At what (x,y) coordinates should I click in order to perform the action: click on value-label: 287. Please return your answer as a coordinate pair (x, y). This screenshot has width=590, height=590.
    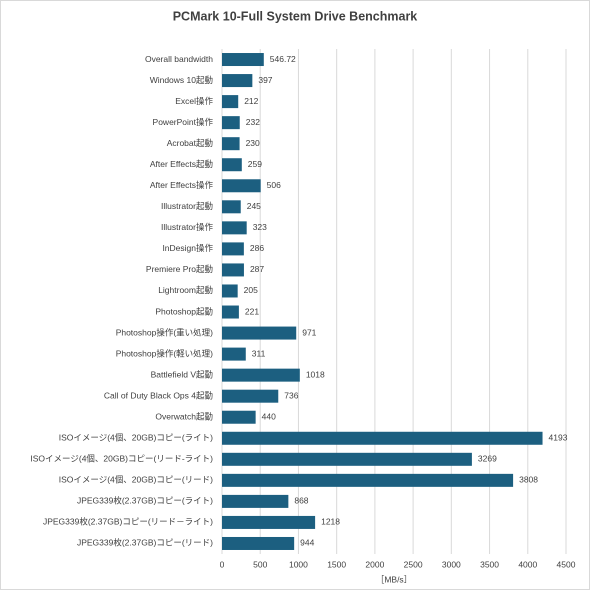
    Looking at the image, I should click on (257, 269).